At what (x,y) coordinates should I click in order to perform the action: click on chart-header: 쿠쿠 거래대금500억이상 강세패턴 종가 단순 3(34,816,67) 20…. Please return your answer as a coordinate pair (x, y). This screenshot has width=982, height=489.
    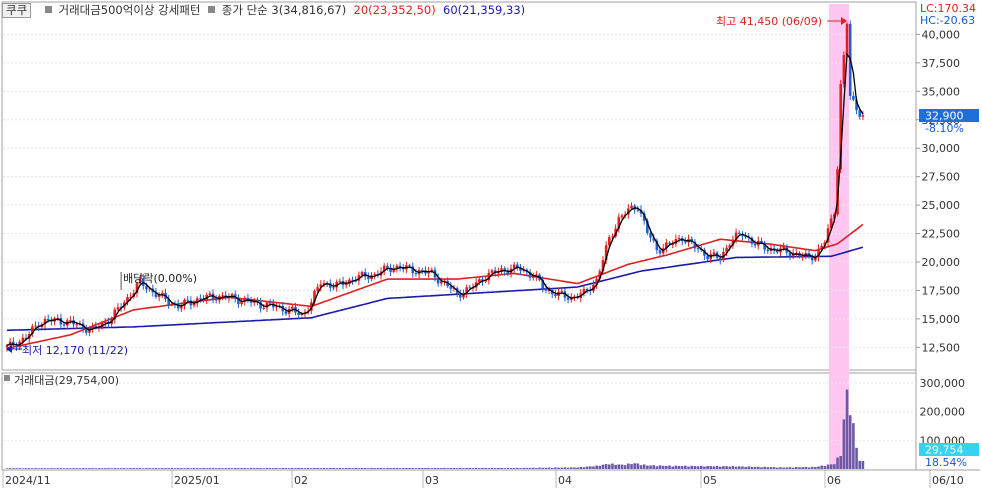
    Looking at the image, I should click on (264, 10).